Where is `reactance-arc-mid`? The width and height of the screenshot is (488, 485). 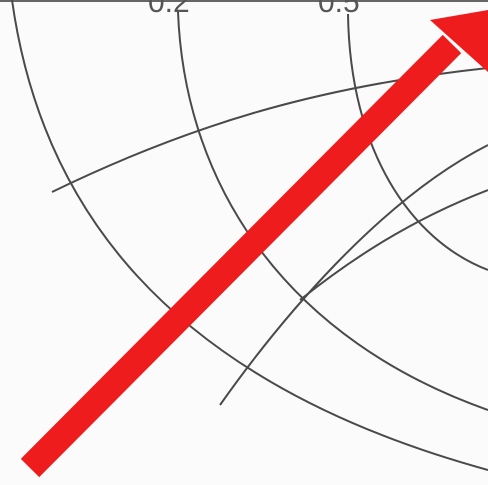
reactance-arc-mid is located at coordinates (393, 245).